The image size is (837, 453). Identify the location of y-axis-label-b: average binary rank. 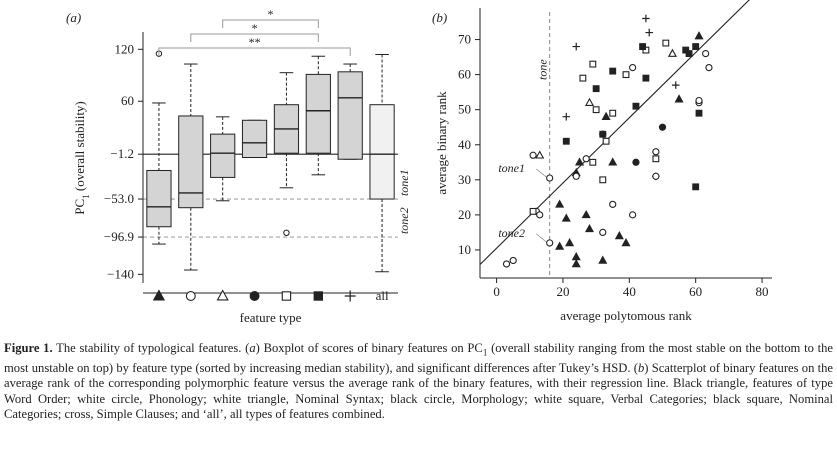
(441, 143).